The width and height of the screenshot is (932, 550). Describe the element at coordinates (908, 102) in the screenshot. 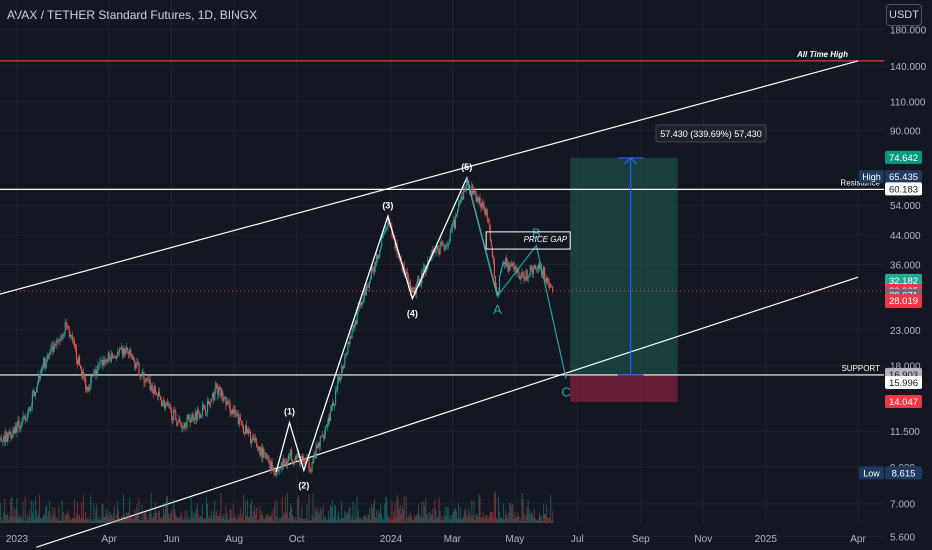

I see `y-tick-label: 110.000` at that location.